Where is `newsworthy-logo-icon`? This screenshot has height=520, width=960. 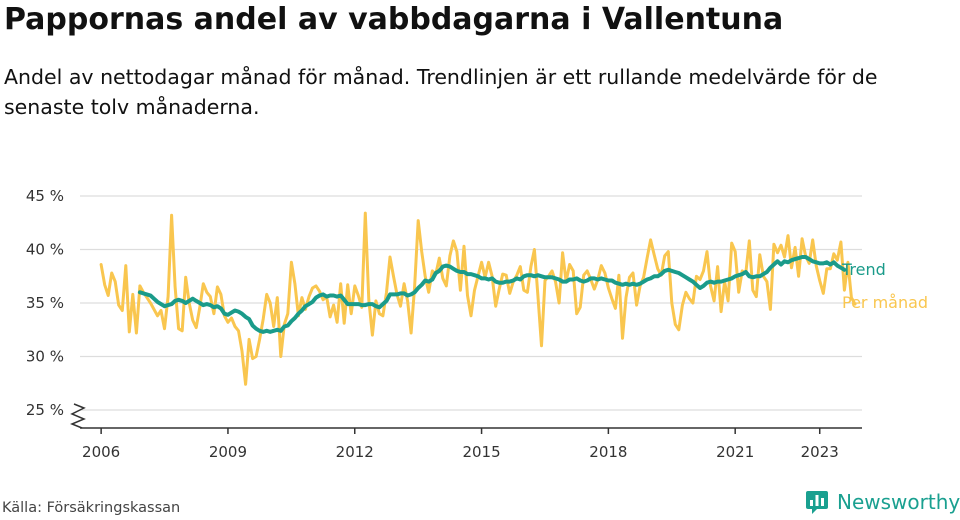
newsworthy-logo-icon is located at coordinates (817, 502).